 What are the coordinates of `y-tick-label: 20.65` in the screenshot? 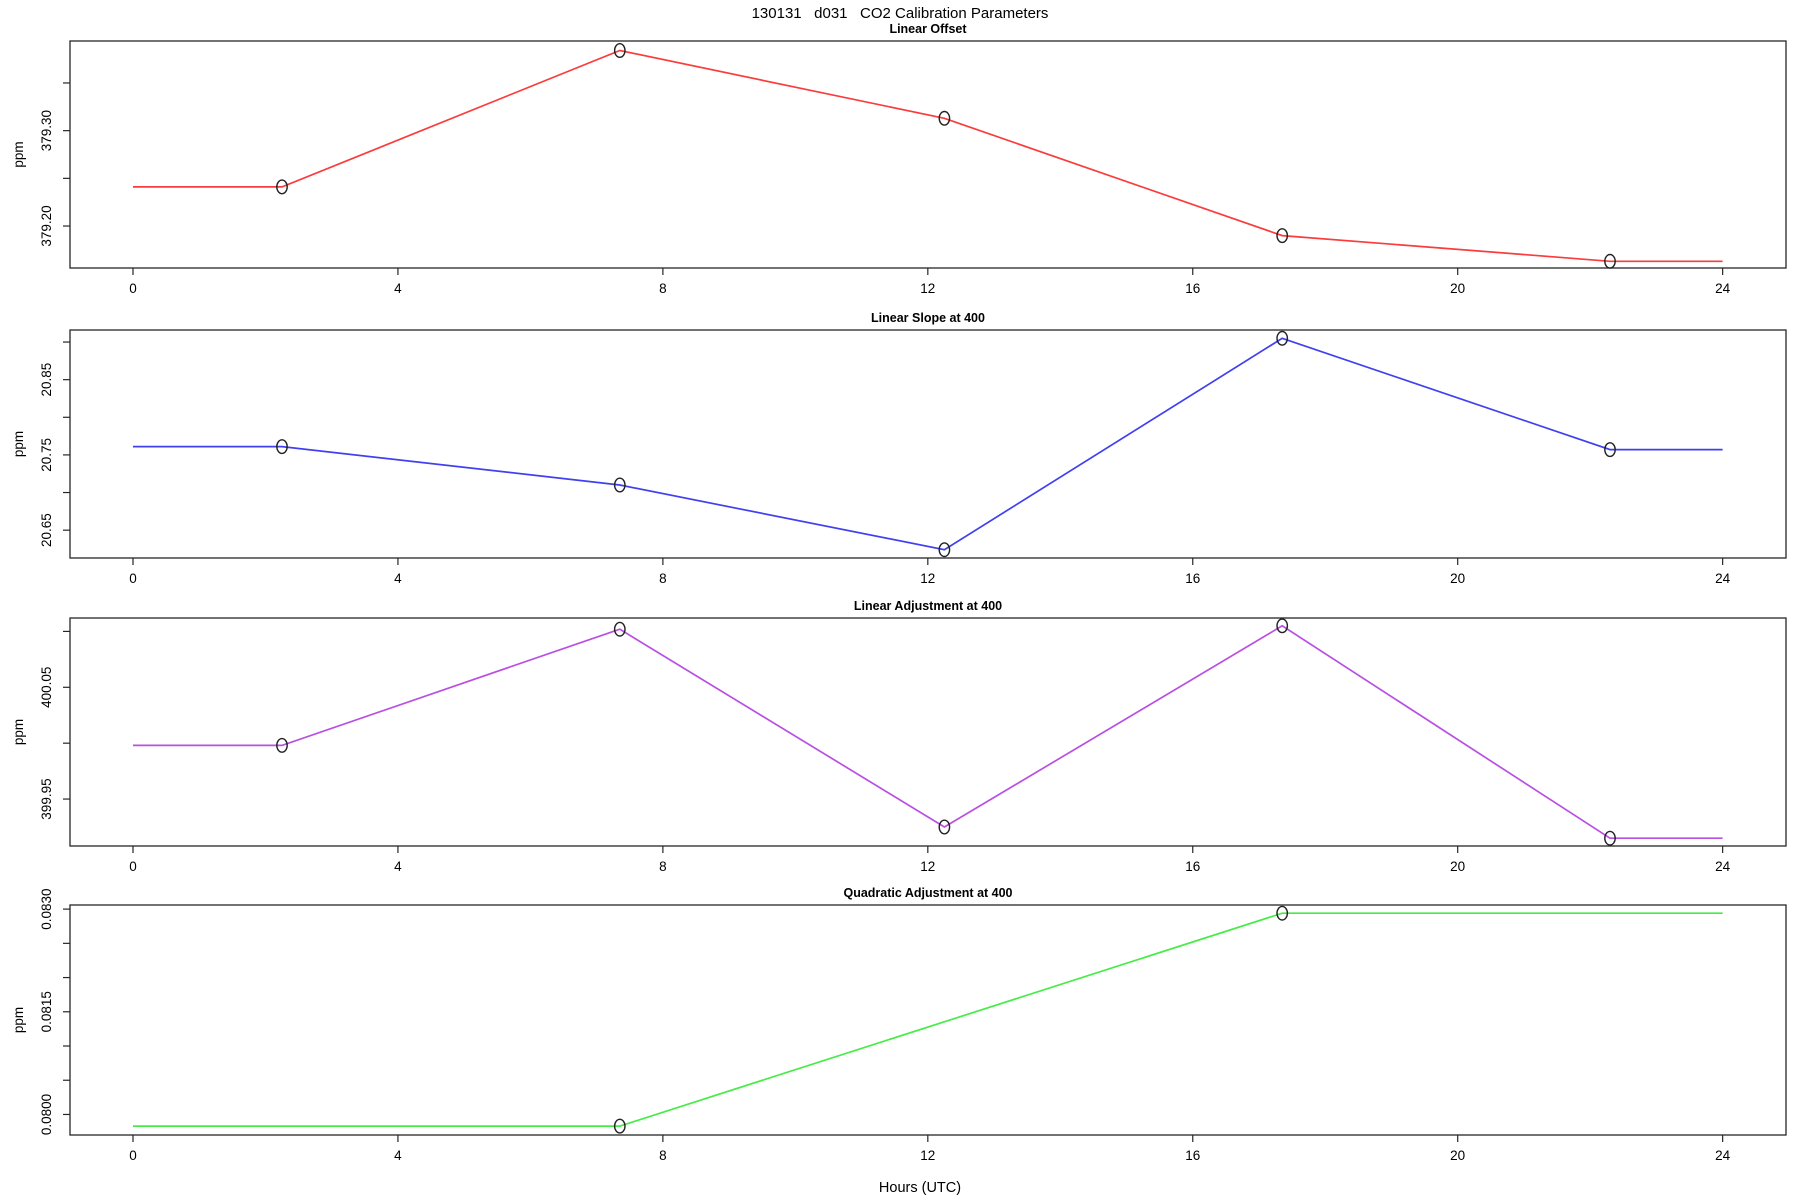 It's located at (46, 530).